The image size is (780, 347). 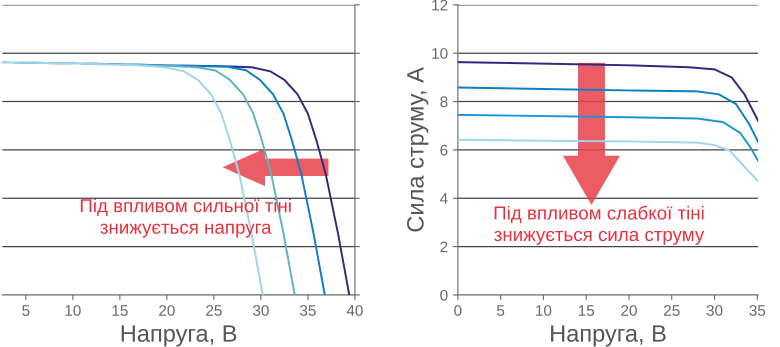 What do you see at coordinates (444, 295) in the screenshot?
I see `y-tick-label: 0` at bounding box center [444, 295].